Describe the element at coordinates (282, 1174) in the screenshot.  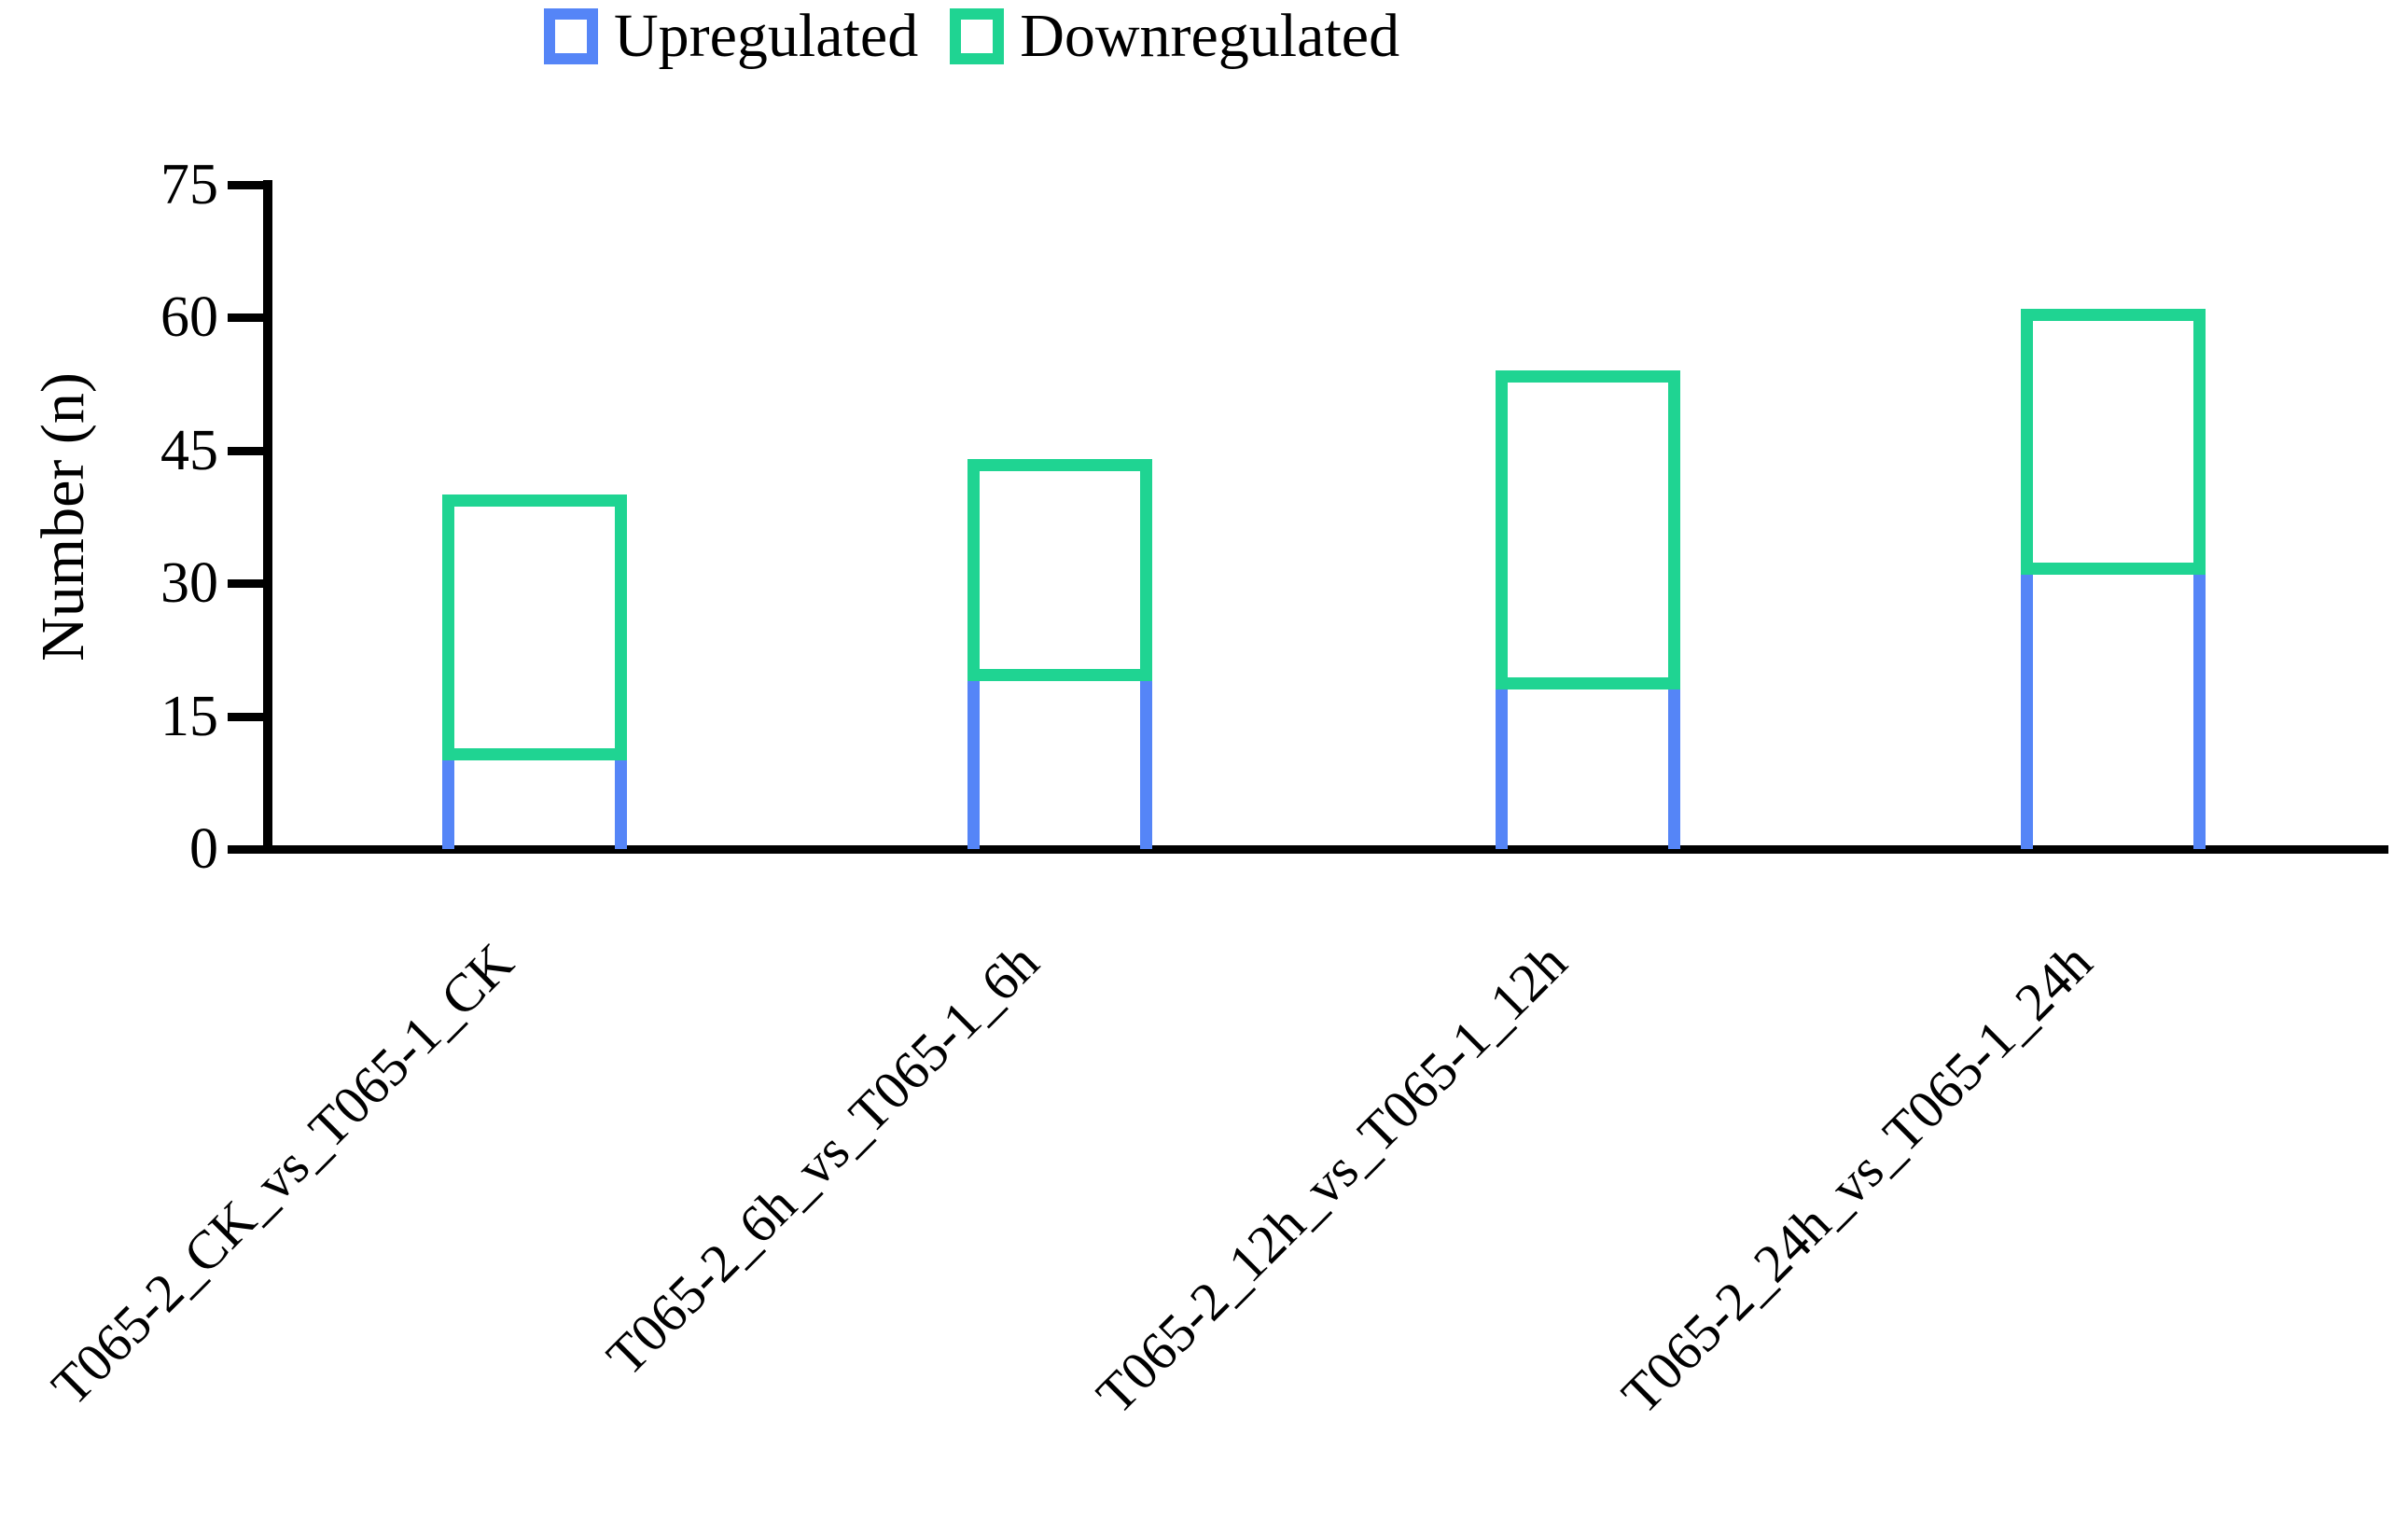
I see `x-category-label: T065-2_CK_vs_T065-1_CK` at that location.